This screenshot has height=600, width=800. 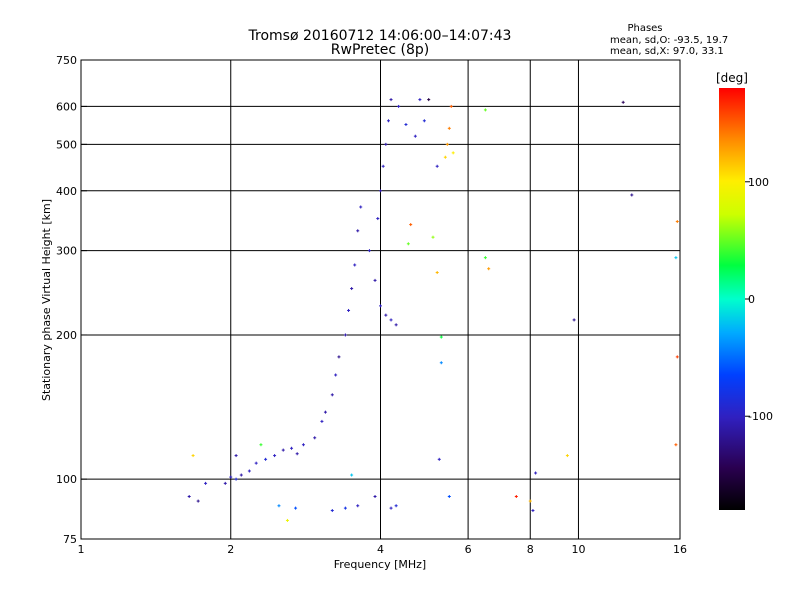 I want to click on y-tick-label: 400, so click(x=66, y=191).